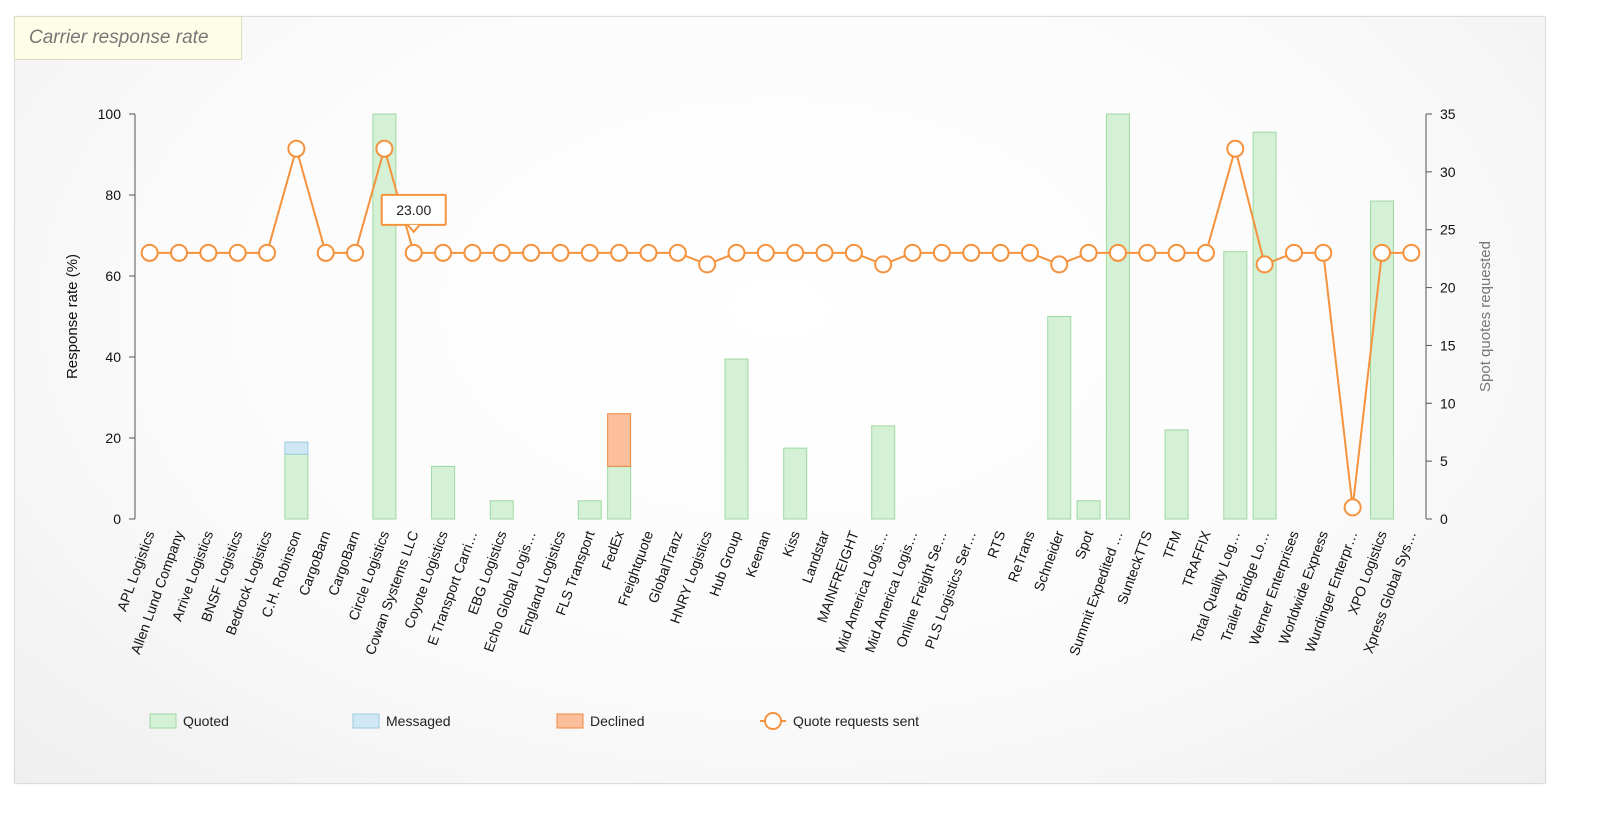  What do you see at coordinates (1441, 316) in the screenshot?
I see `right-axis-ticks: 0 5 10 15 20 25 30 35` at bounding box center [1441, 316].